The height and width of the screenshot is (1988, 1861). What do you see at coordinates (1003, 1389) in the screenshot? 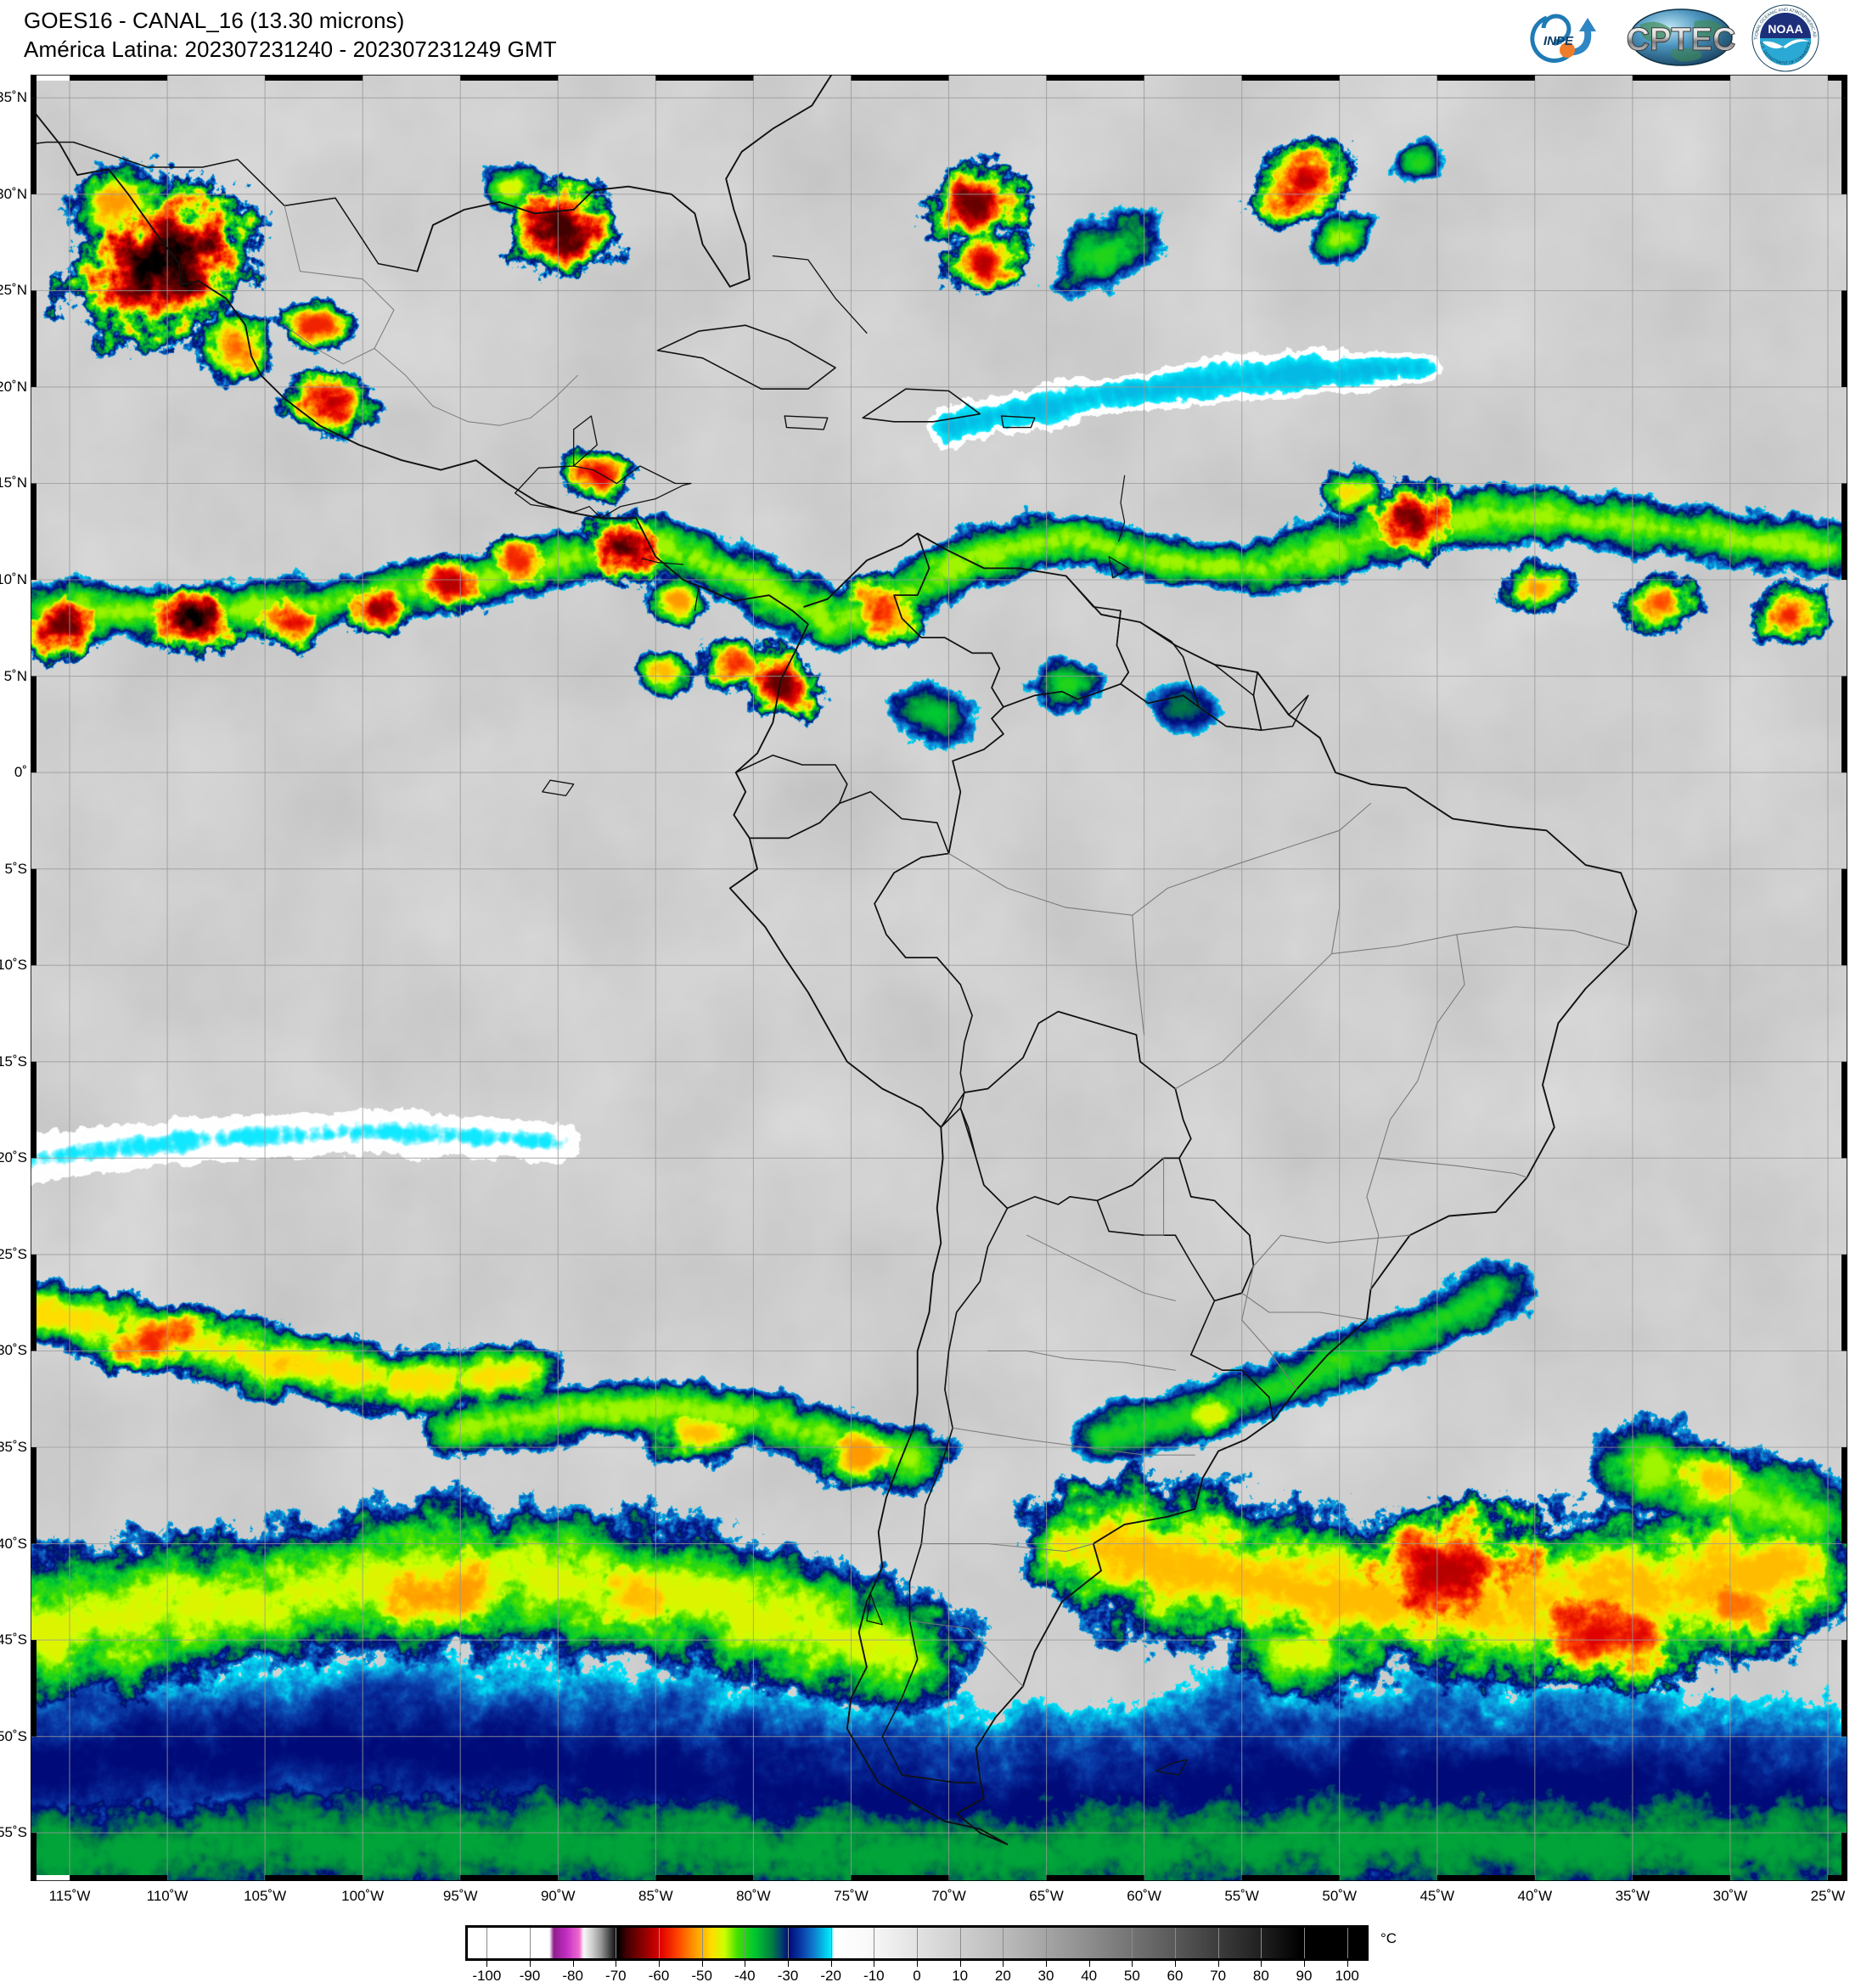
I see `border-argentina-chile` at bounding box center [1003, 1389].